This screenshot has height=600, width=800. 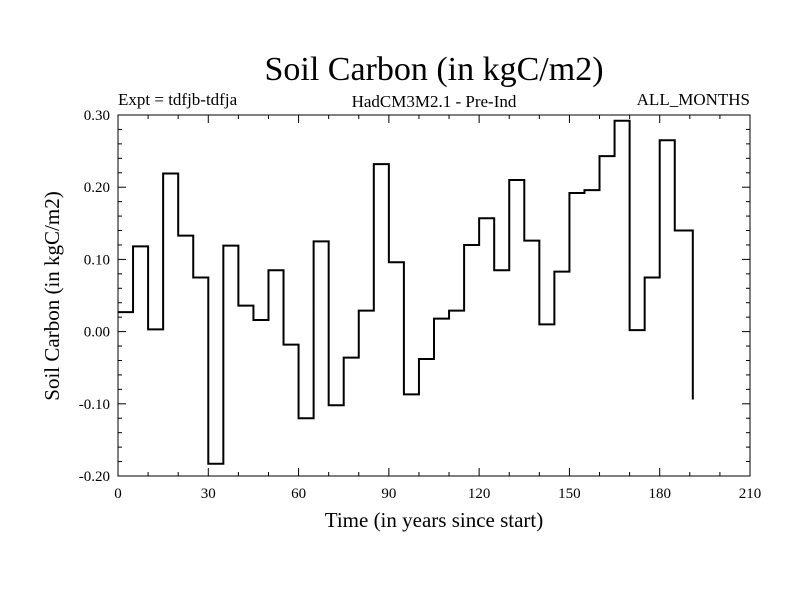 What do you see at coordinates (569, 494) in the screenshot?
I see `x-tick-label: 150` at bounding box center [569, 494].